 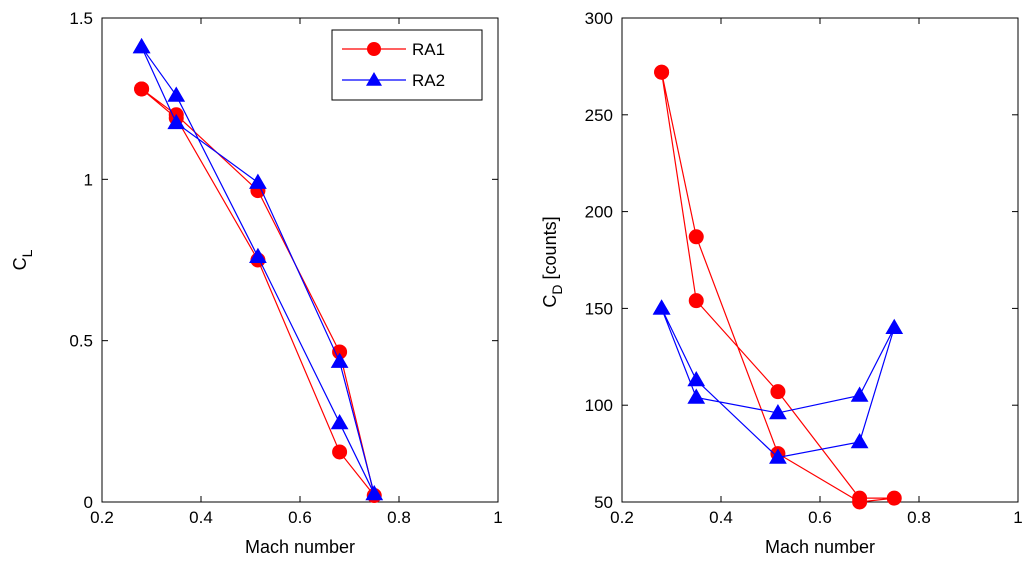 I want to click on y-axis-label: CL, so click(x=22, y=259).